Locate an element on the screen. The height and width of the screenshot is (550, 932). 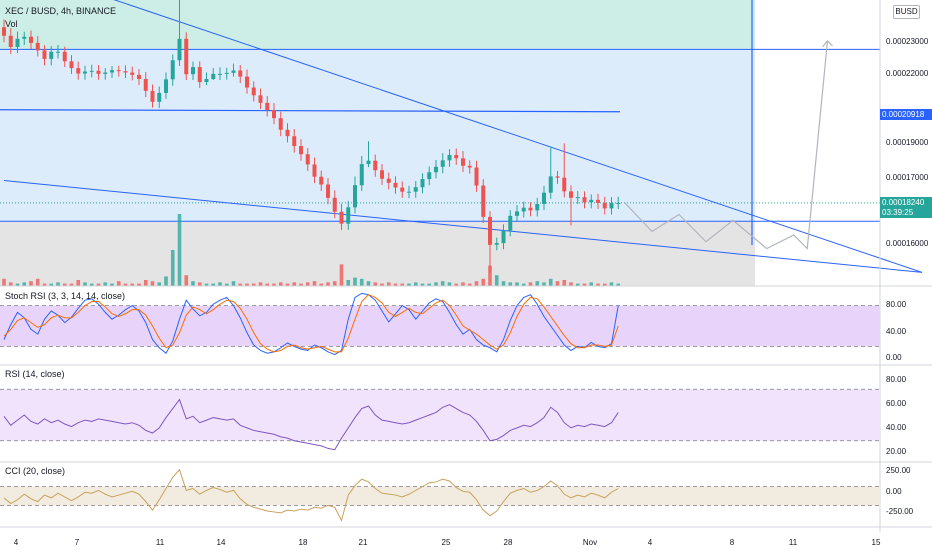
price-tick: 0.00022000 is located at coordinates (907, 73).